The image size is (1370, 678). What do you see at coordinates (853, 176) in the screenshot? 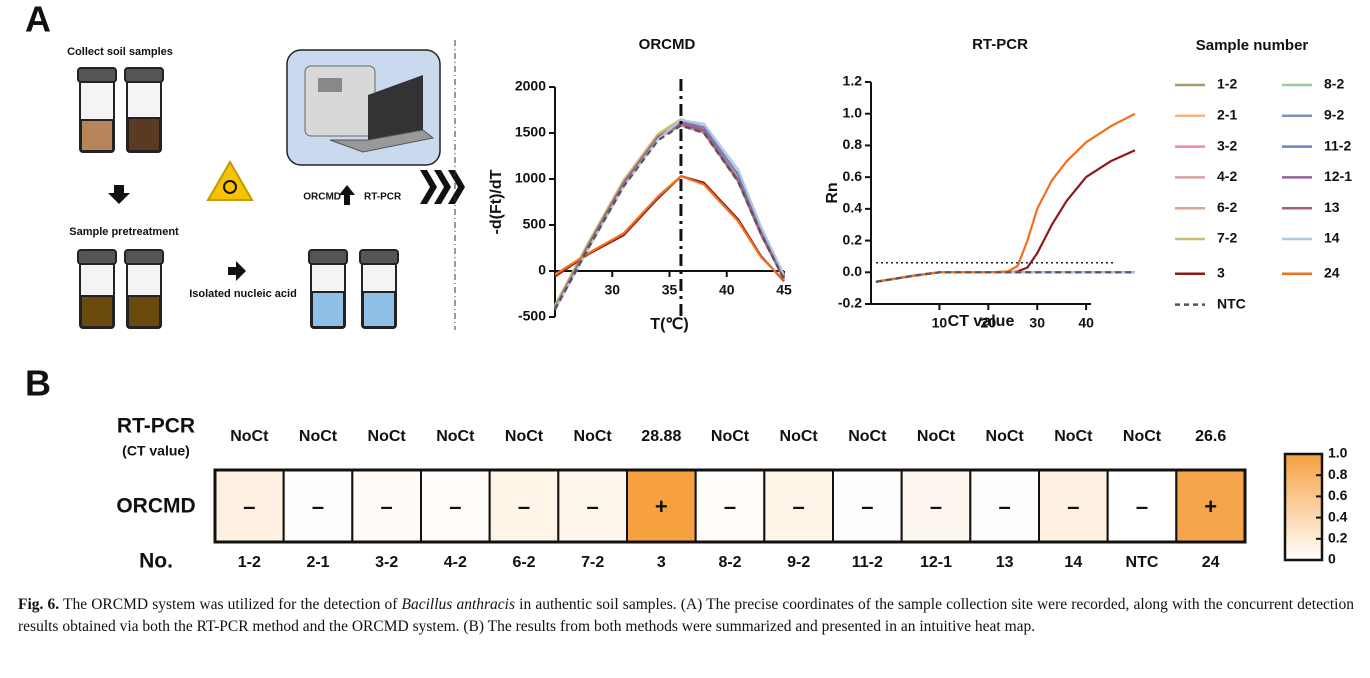
I see `y-tick-label: 0.6` at bounding box center [853, 176].